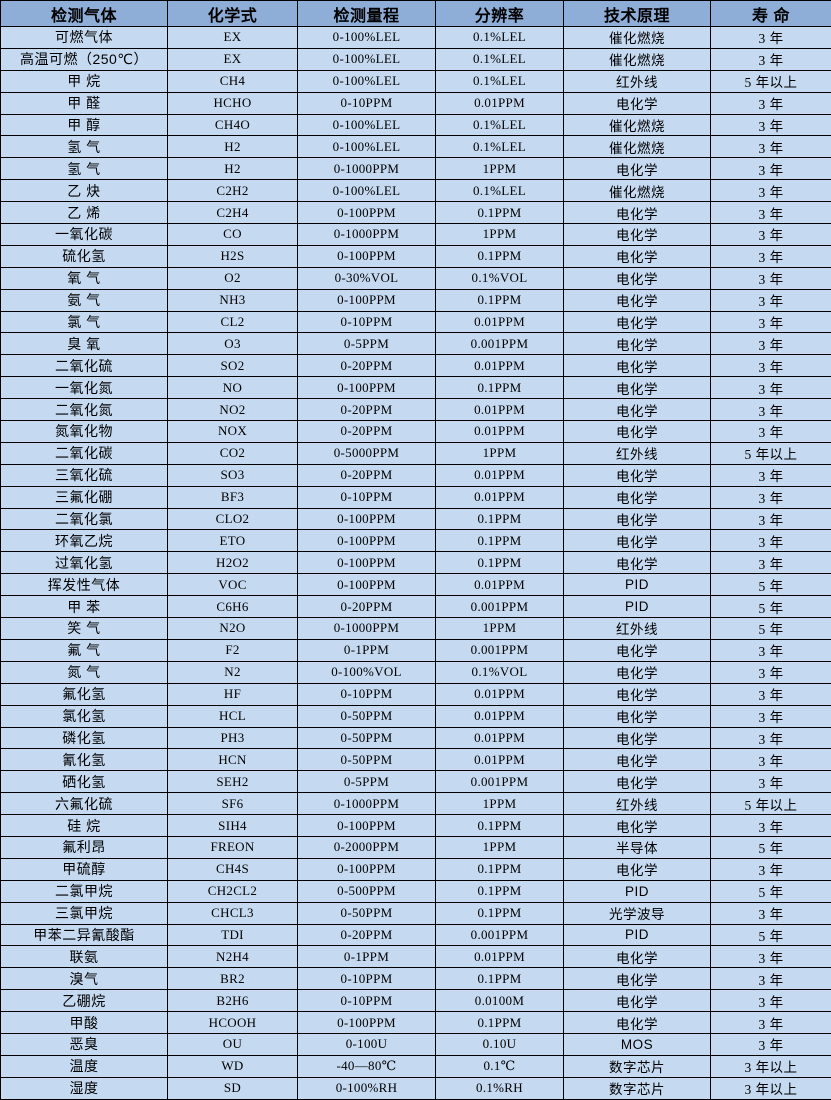  I want to click on cell-formula: NO2, so click(233, 410).